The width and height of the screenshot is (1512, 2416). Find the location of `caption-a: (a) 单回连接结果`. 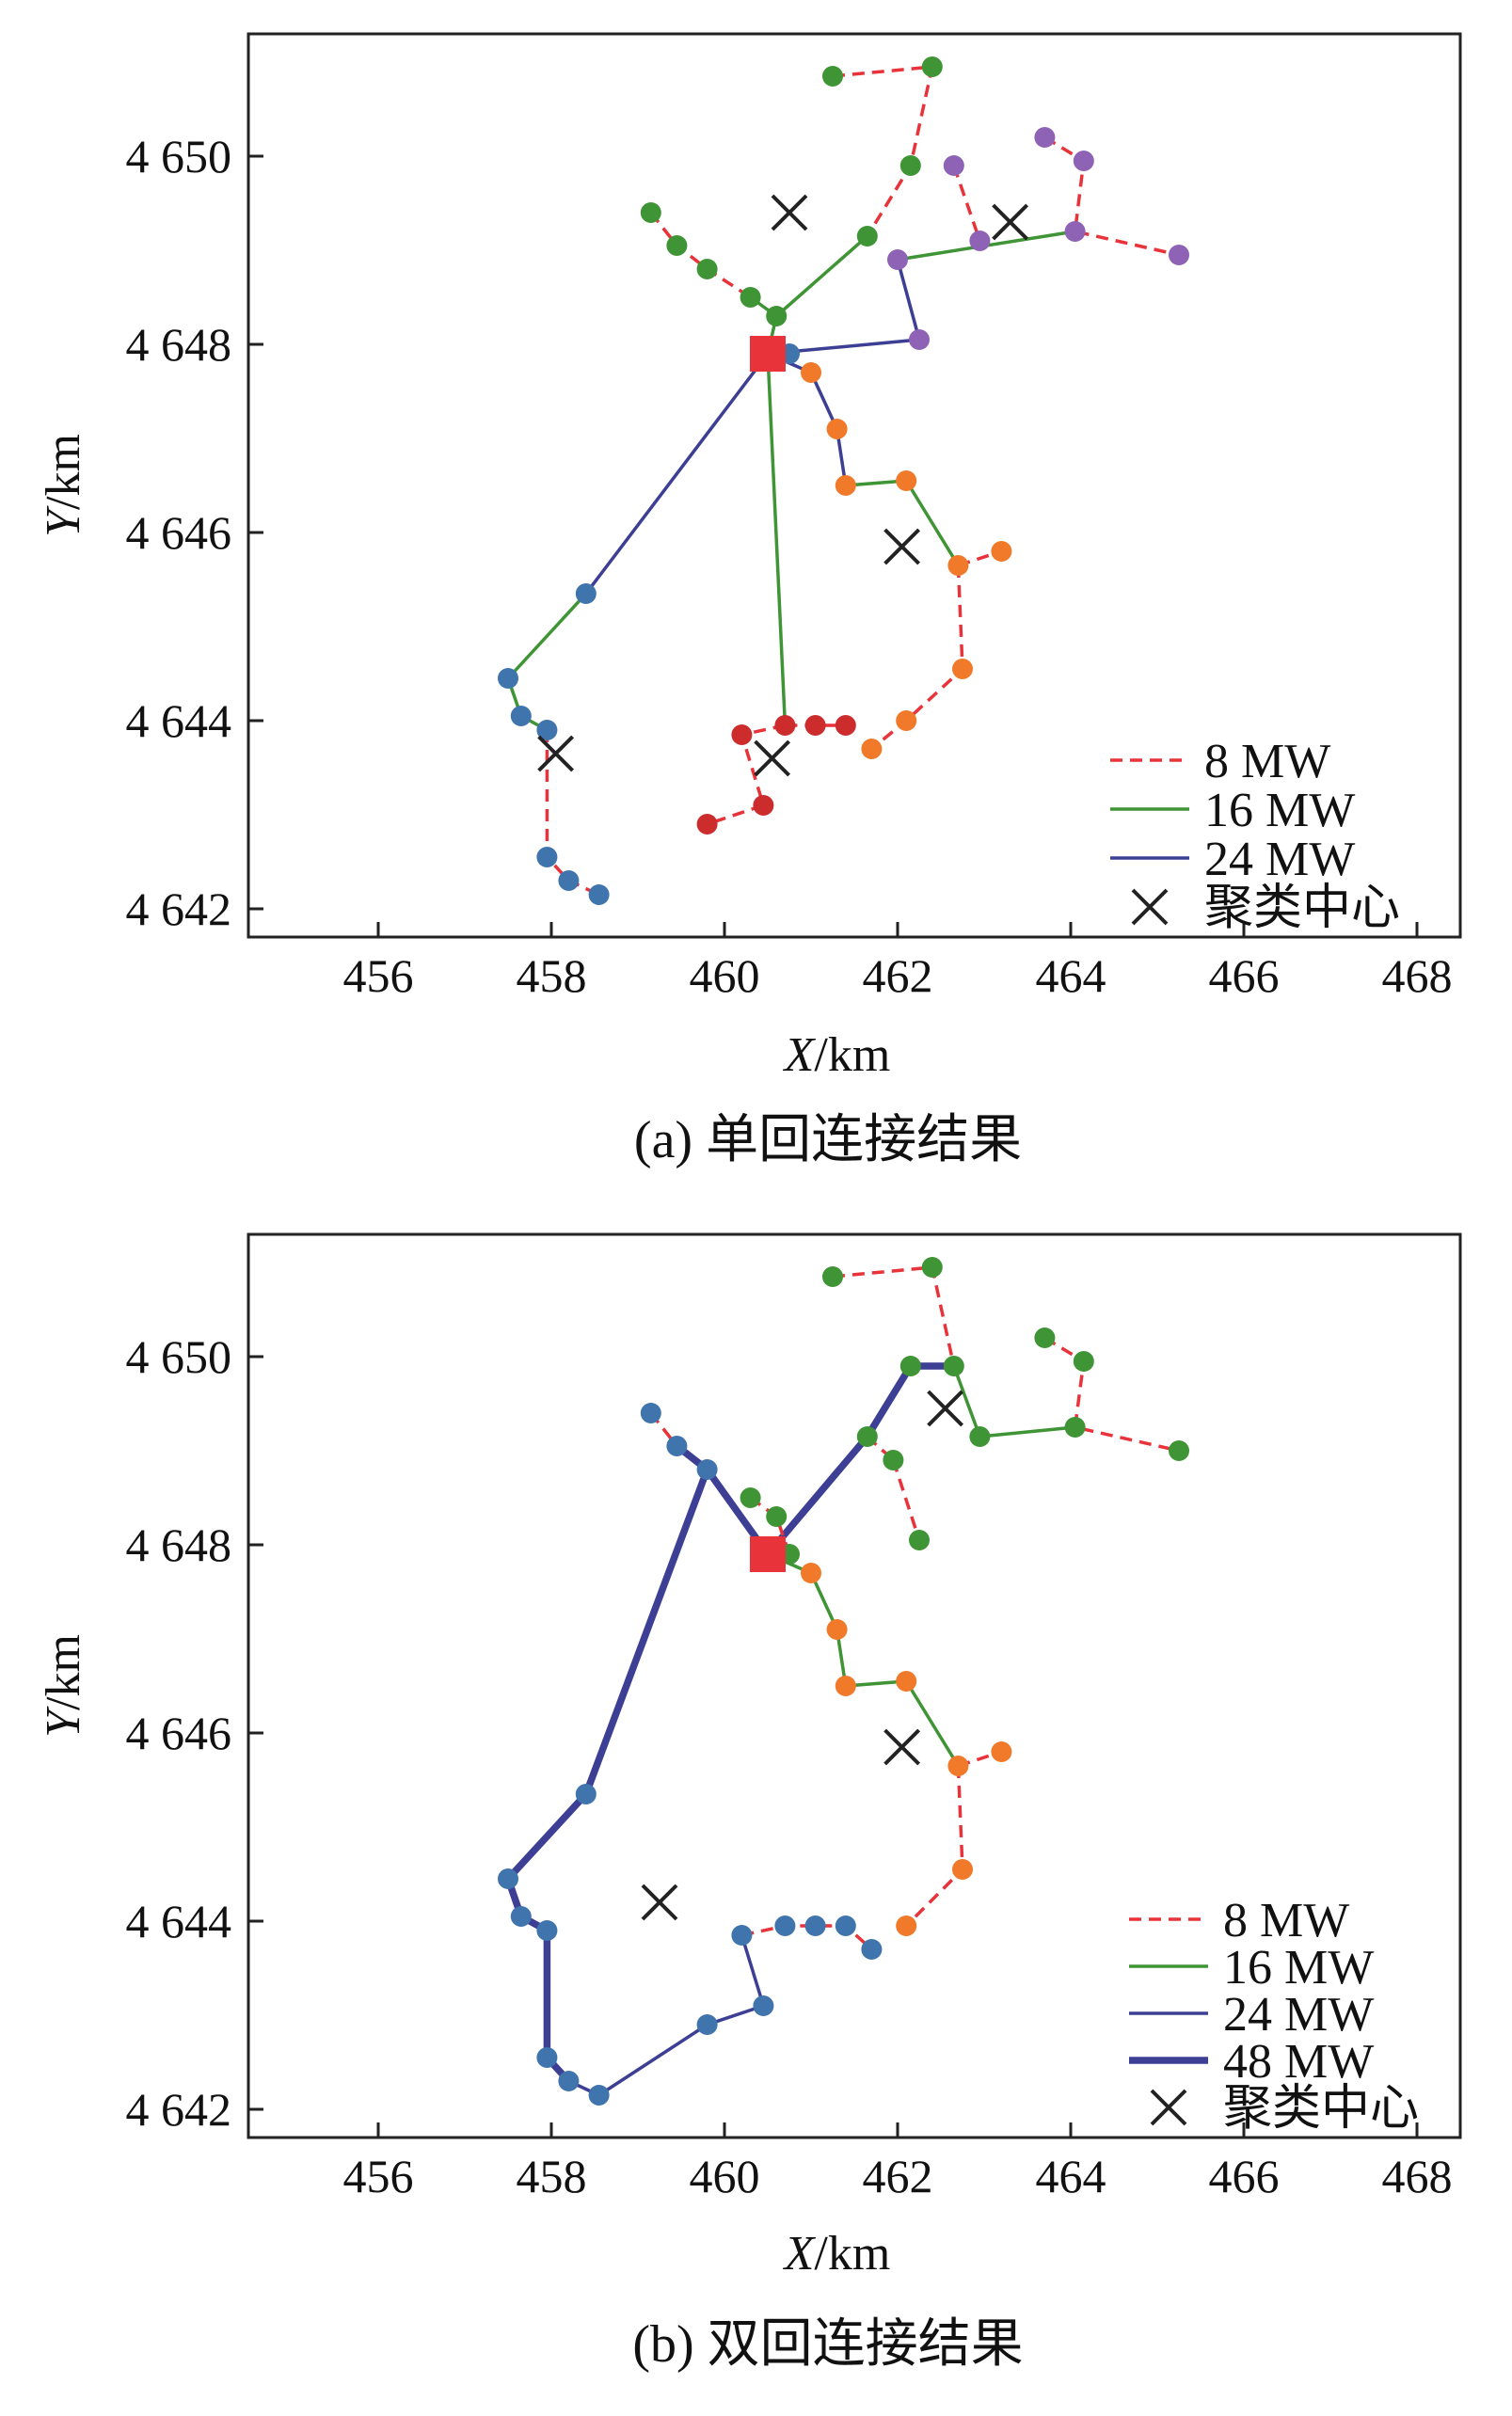

caption-a: (a) 单回连接结果 is located at coordinates (828, 1140).